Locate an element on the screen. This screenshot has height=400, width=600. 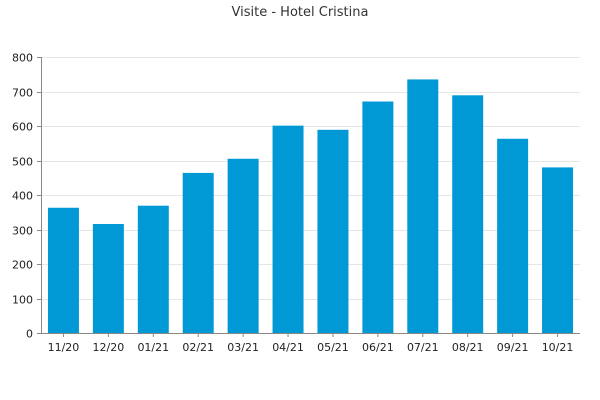
y-tick-label: 800 is located at coordinates (22, 58).